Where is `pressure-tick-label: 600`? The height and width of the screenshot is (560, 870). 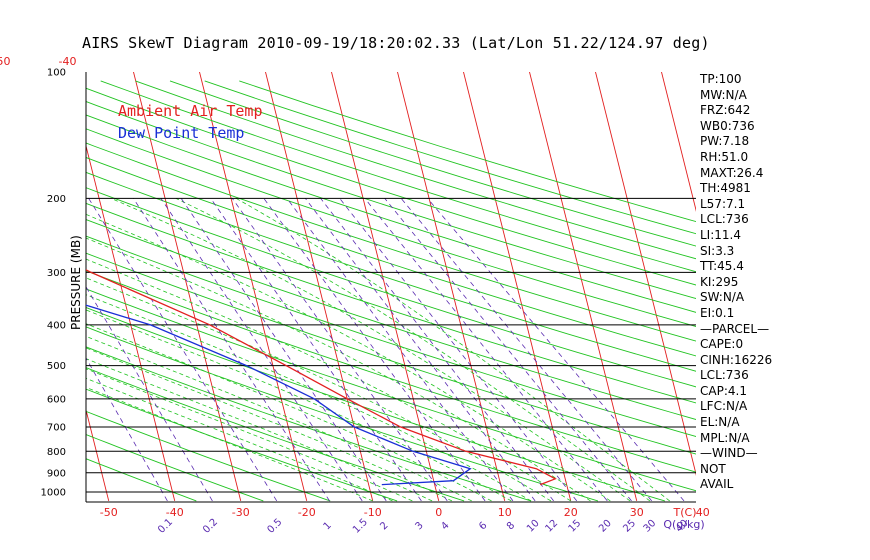
pressure-tick-label: 600 is located at coordinates (56, 399).